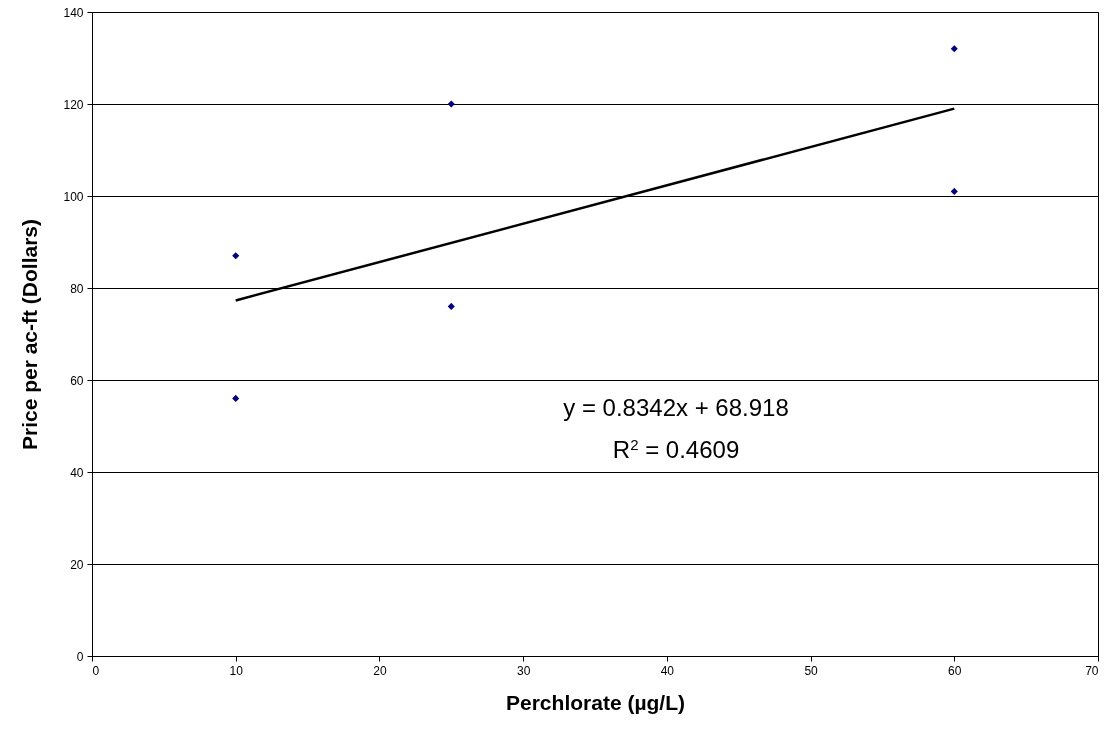 This screenshot has height=738, width=1114. What do you see at coordinates (955, 670) in the screenshot?
I see `x-tick-label: 60` at bounding box center [955, 670].